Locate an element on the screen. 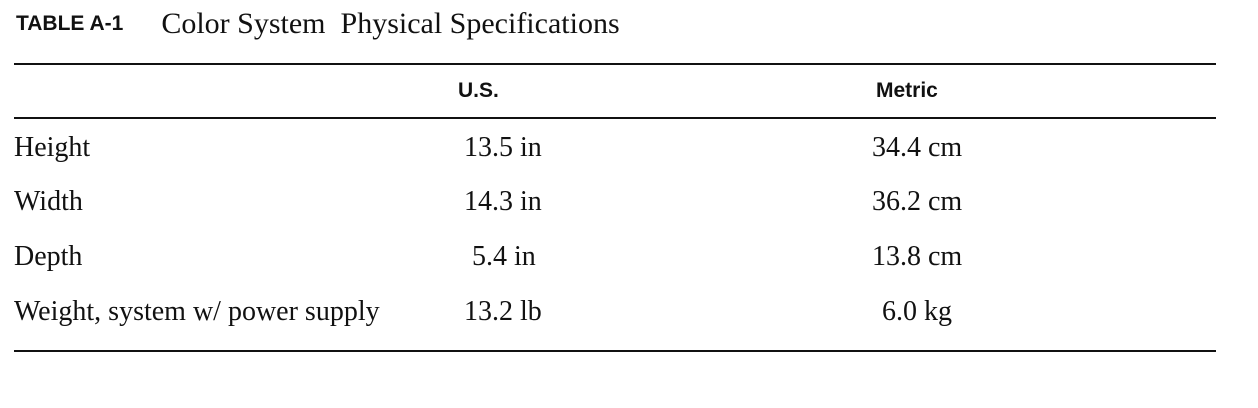 Image resolution: width=1258 pixels, height=408 pixels. header-row: U.S. Metric is located at coordinates (615, 91).